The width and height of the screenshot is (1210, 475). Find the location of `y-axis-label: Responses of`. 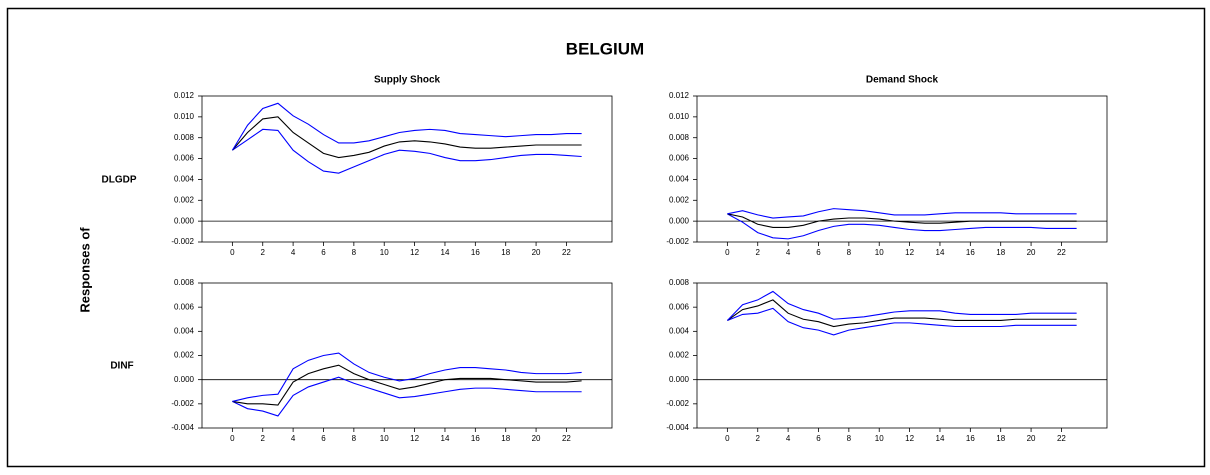

y-axis-label: Responses of is located at coordinates (84, 270).